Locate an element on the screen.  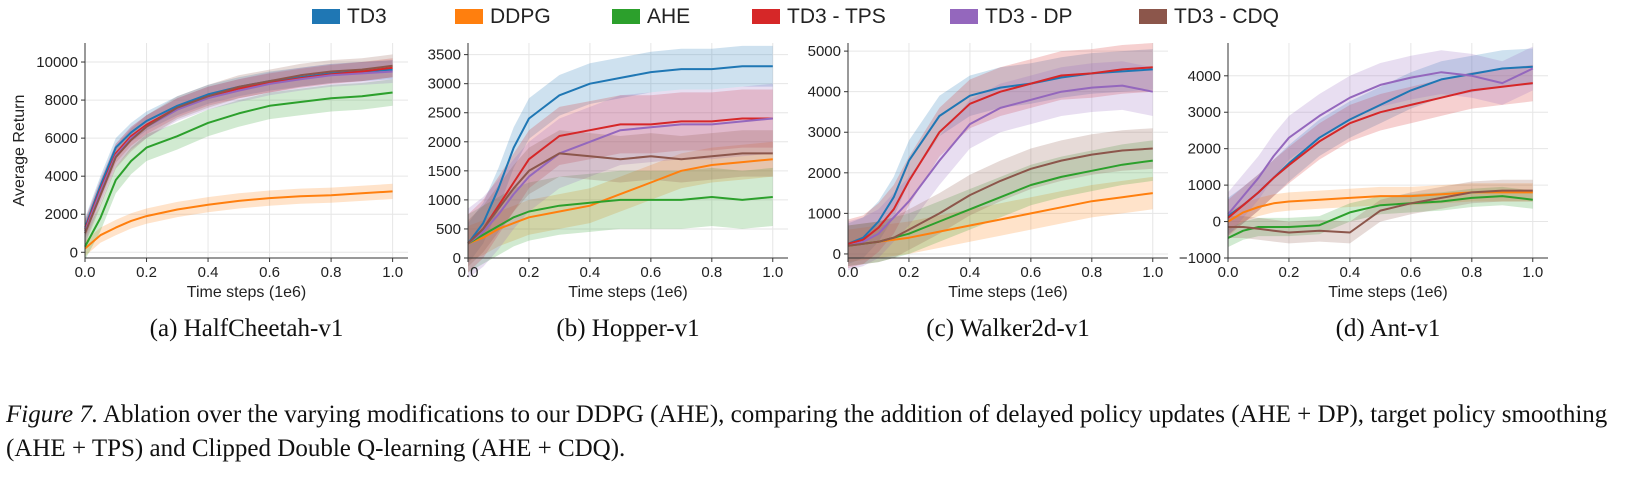
y-tick-label-3: 1500 is located at coordinates (444, 171).